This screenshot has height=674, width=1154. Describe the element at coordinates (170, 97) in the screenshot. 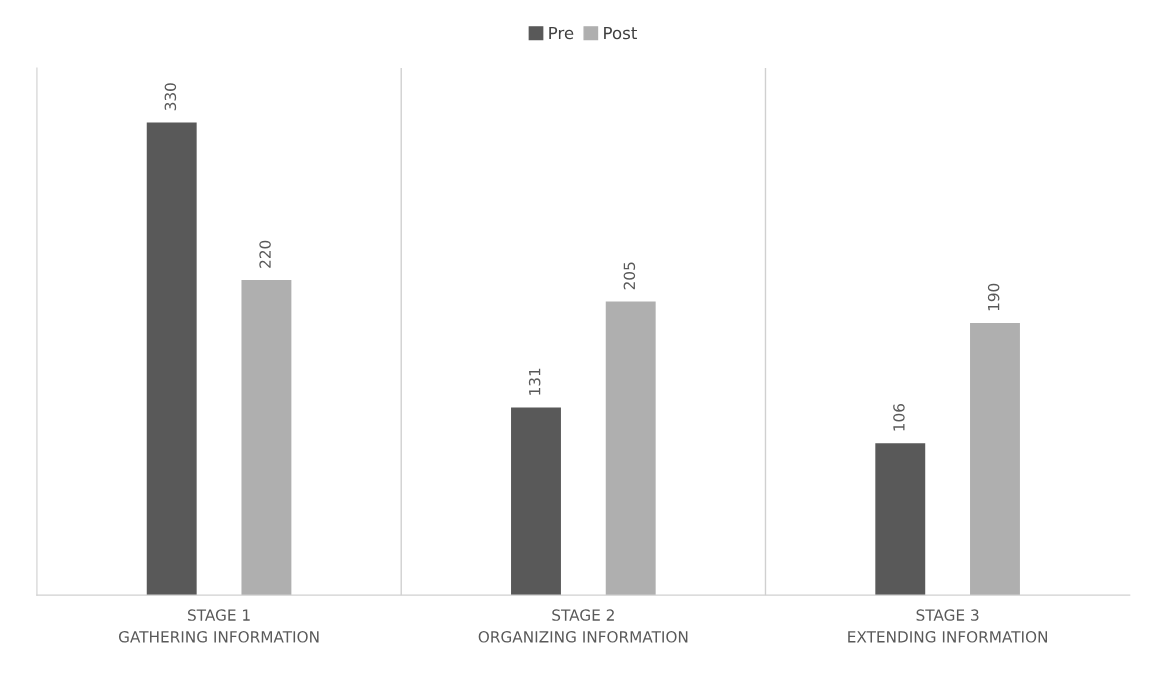

I see `data-label: 330` at that location.